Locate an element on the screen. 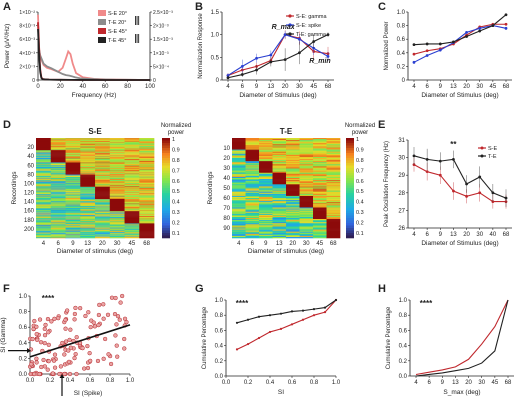 The width and height of the screenshot is (520, 414). colorbar-cell is located at coordinates (350, 209).